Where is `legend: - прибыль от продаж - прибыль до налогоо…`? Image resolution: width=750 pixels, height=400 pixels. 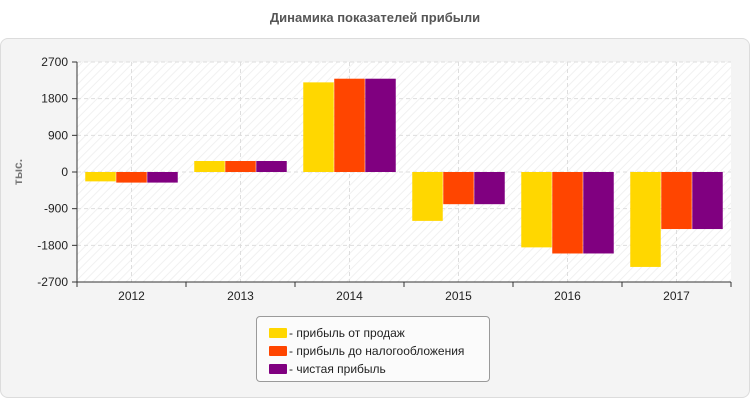 legend: - прибыль от продаж - прибыль до налогоо… is located at coordinates (373, 349).